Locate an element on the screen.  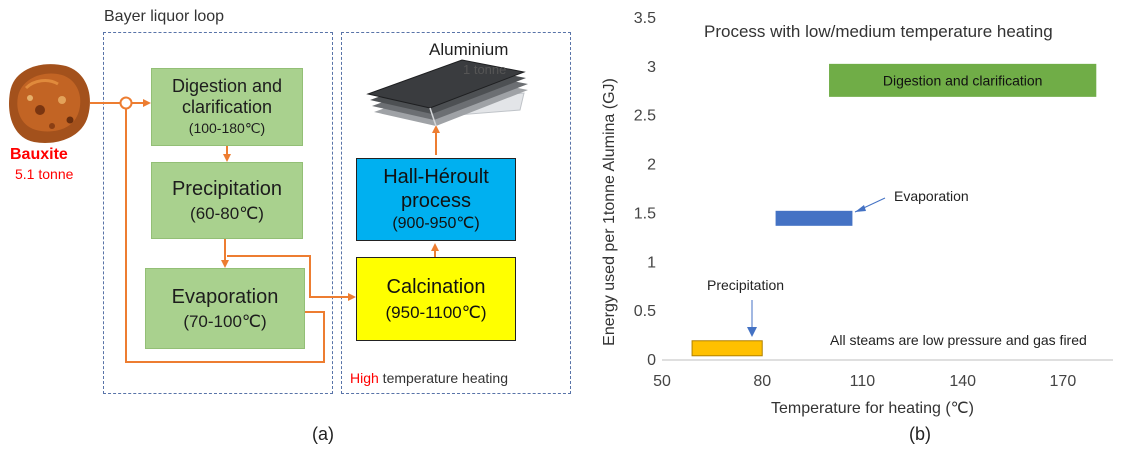
hall-heroult-temp: (900-950℃) is located at coordinates (436, 223).